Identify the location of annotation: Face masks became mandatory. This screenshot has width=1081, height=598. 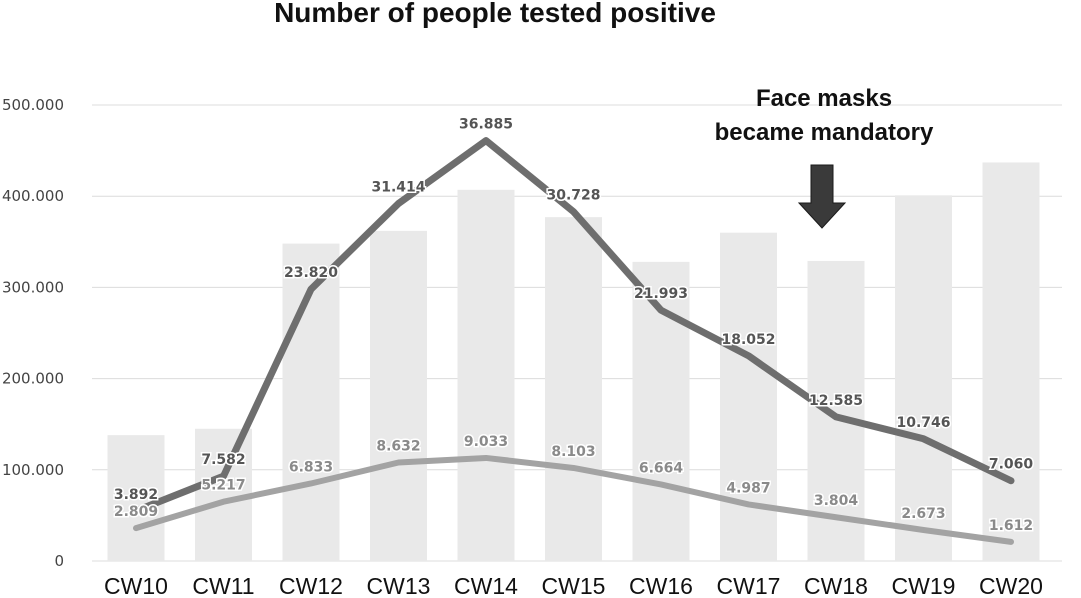
(824, 157).